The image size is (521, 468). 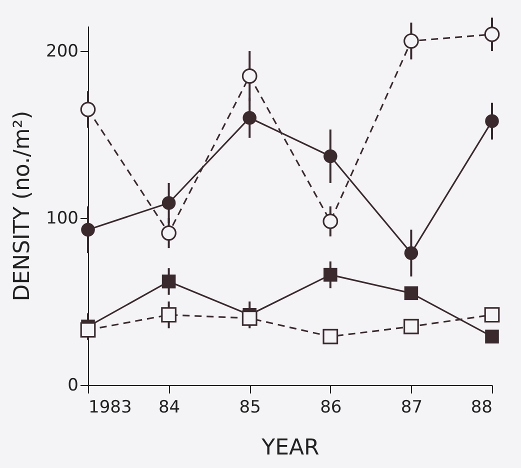 What do you see at coordinates (23, 206) in the screenshot?
I see `y-axis-title: DENSITY (no./m²)` at bounding box center [23, 206].